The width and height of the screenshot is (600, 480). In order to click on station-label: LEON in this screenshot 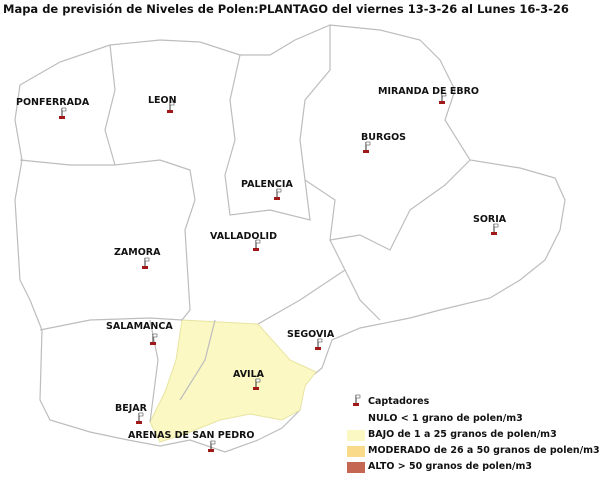, I will do `click(162, 100)`.